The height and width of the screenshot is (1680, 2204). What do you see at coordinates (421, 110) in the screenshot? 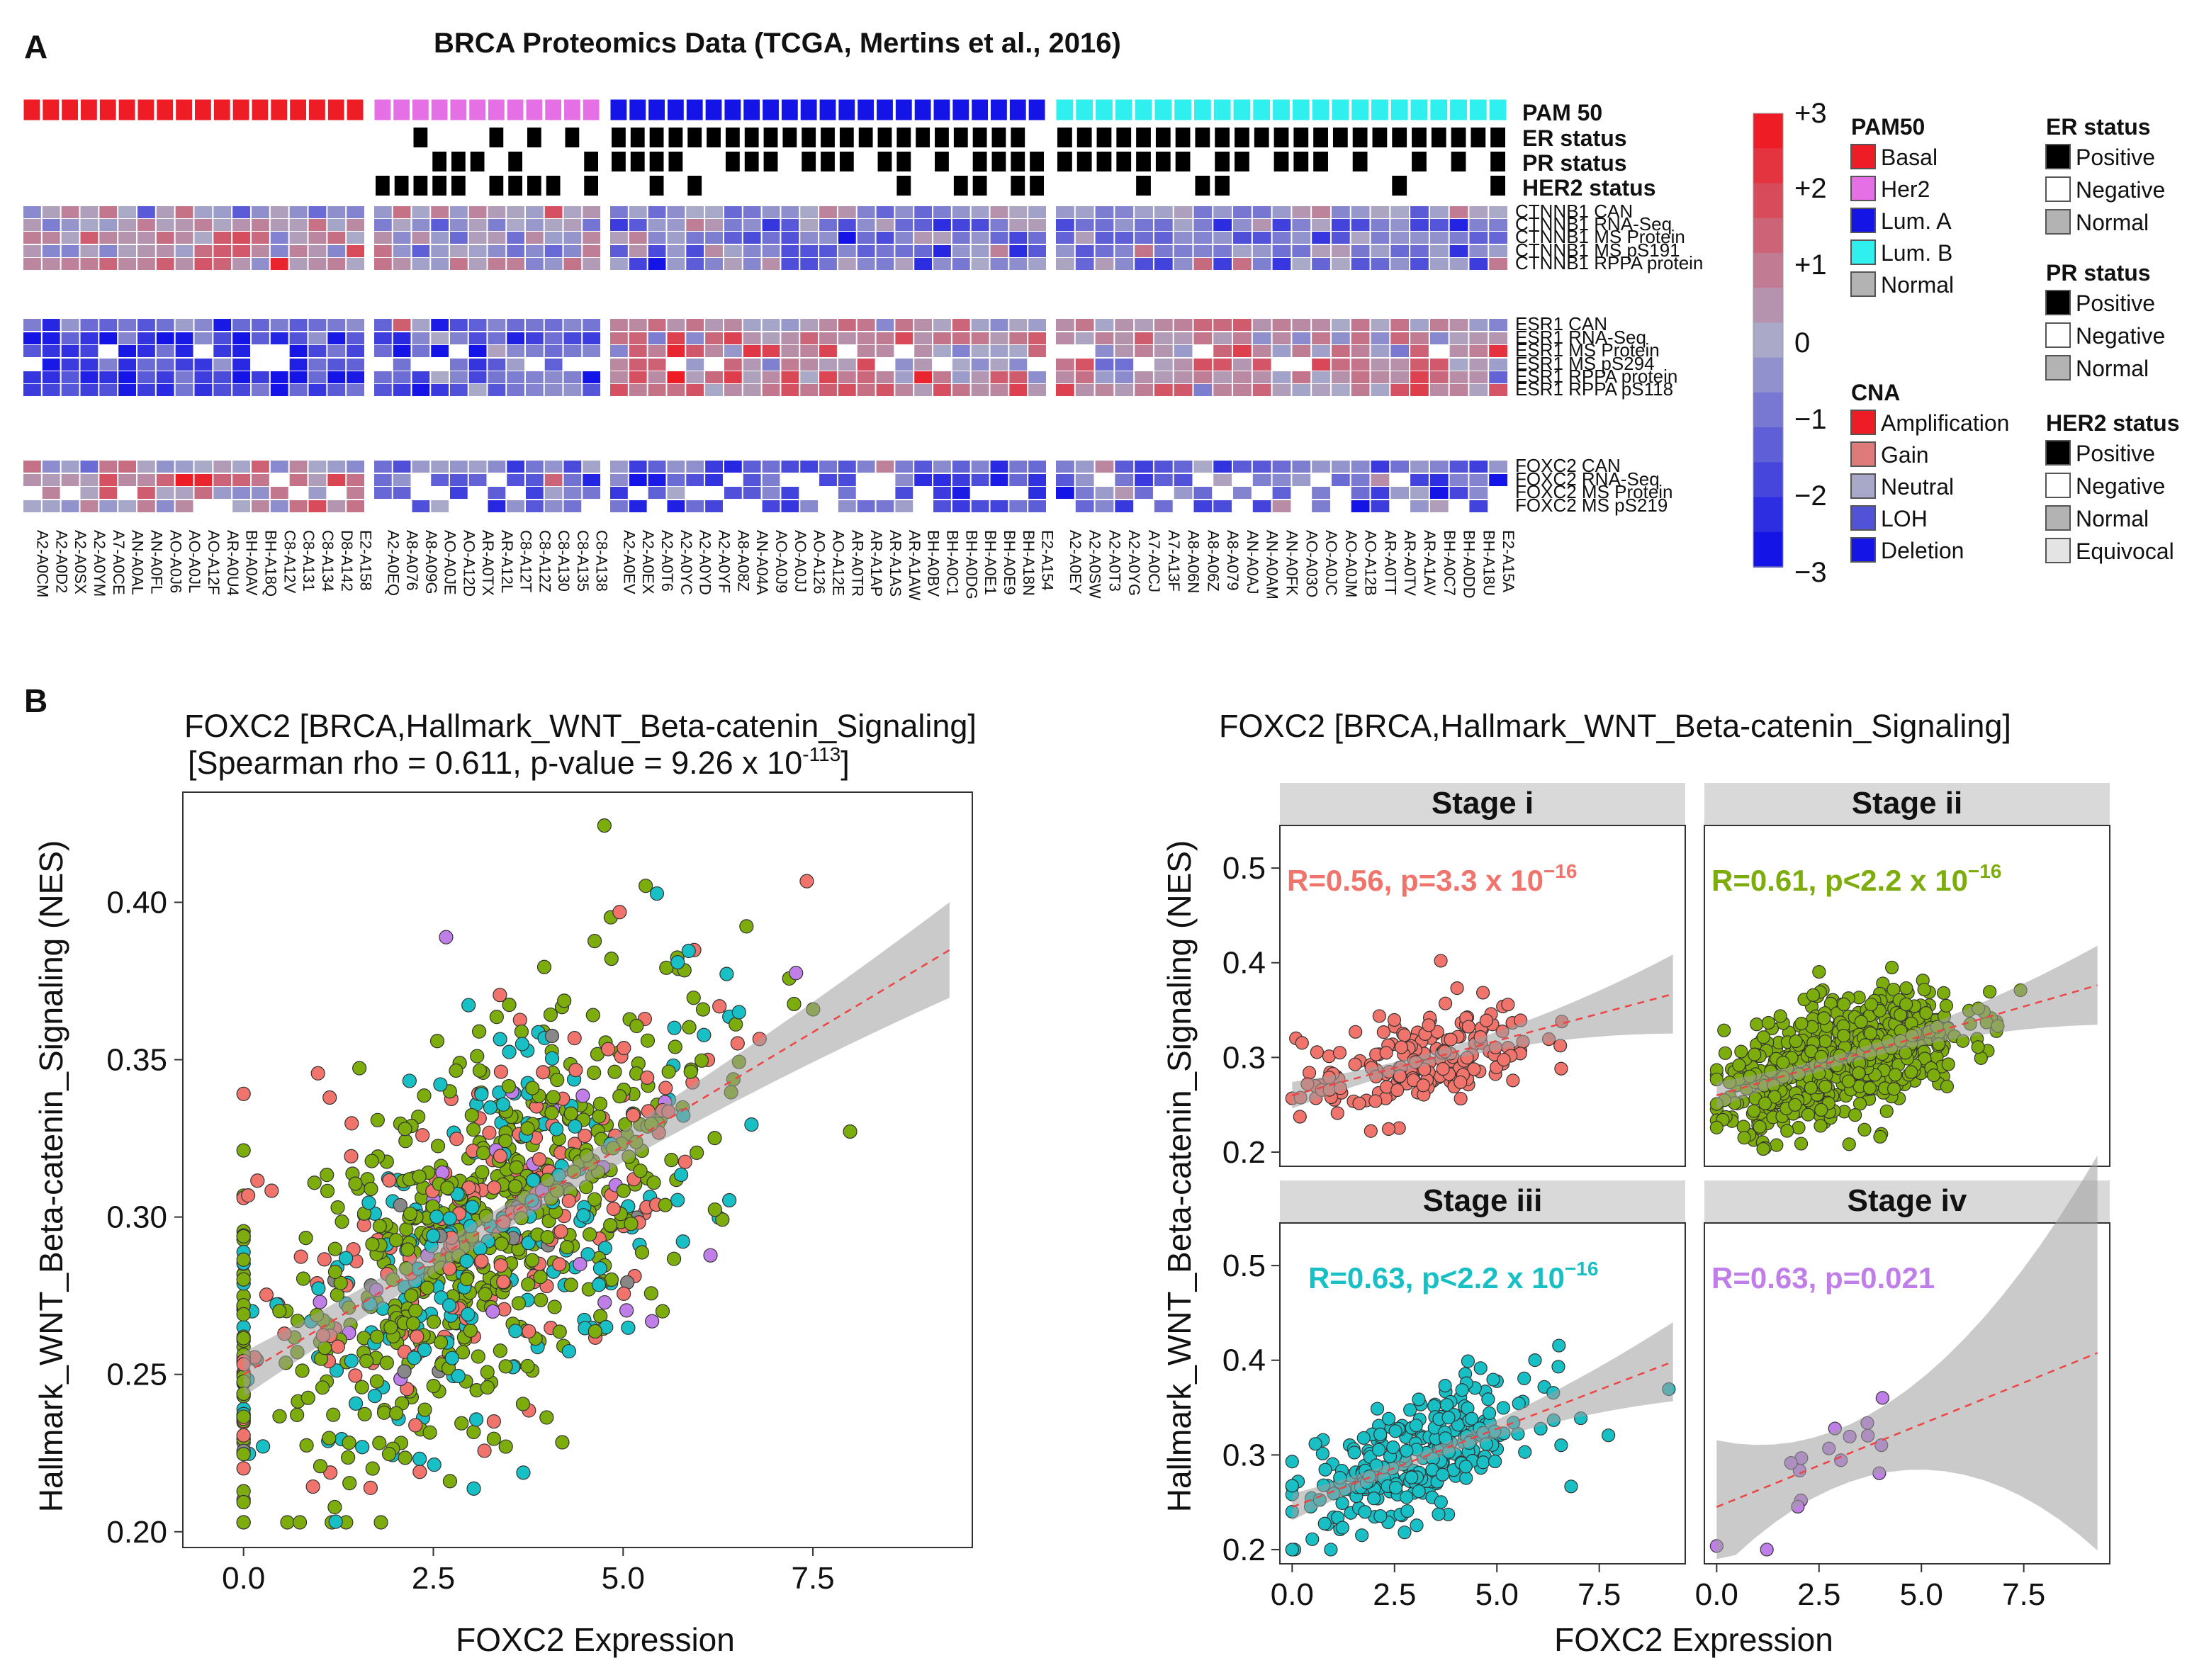
I see `pam50-cell` at bounding box center [421, 110].